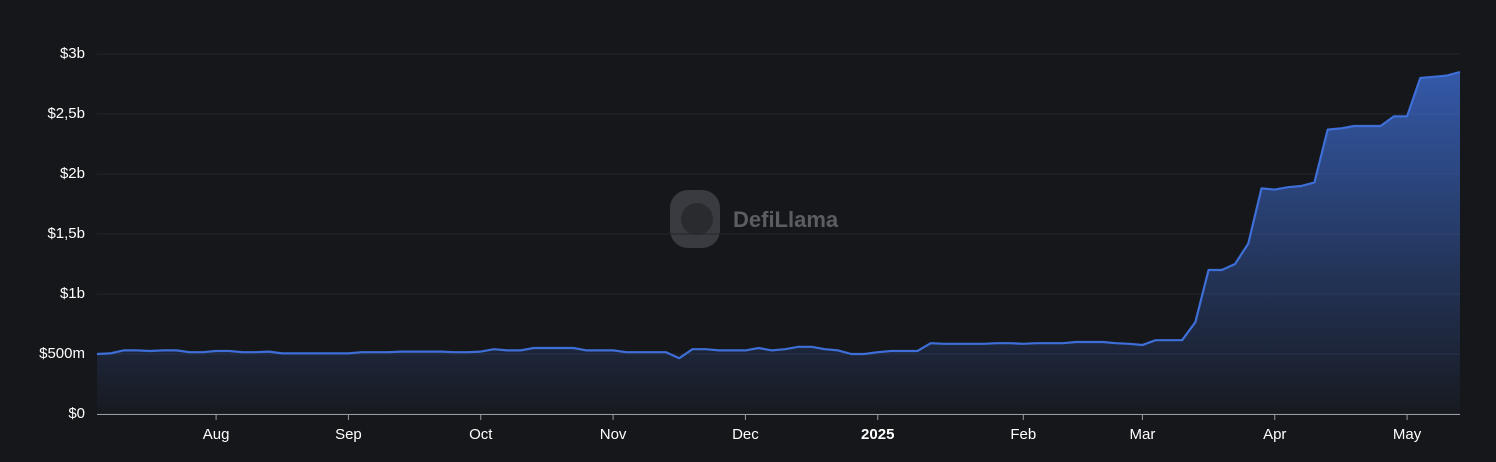 This screenshot has height=462, width=1496. I want to click on watermark-logo-inner, so click(697, 219).